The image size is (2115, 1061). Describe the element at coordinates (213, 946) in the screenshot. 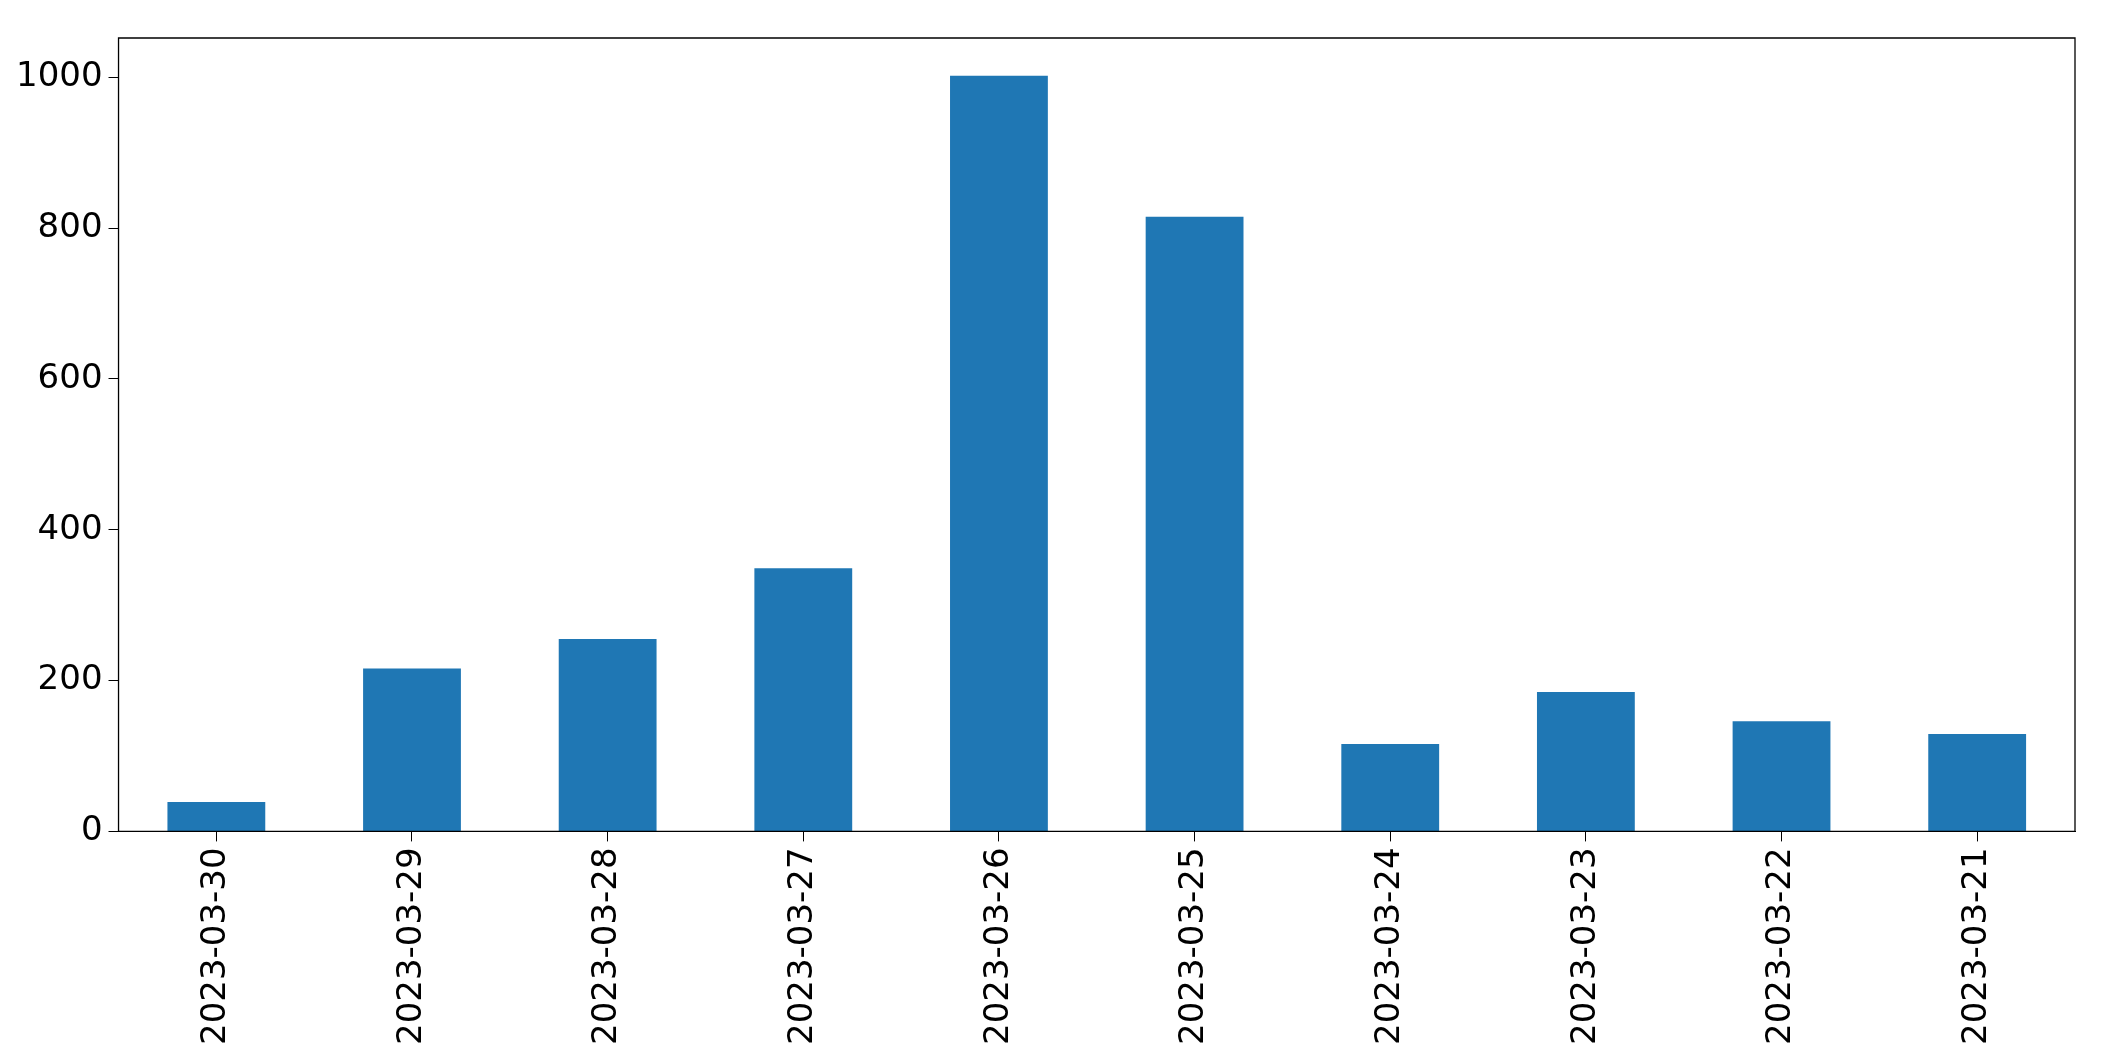

I see `x-tick-label: 2023-03-30` at that location.